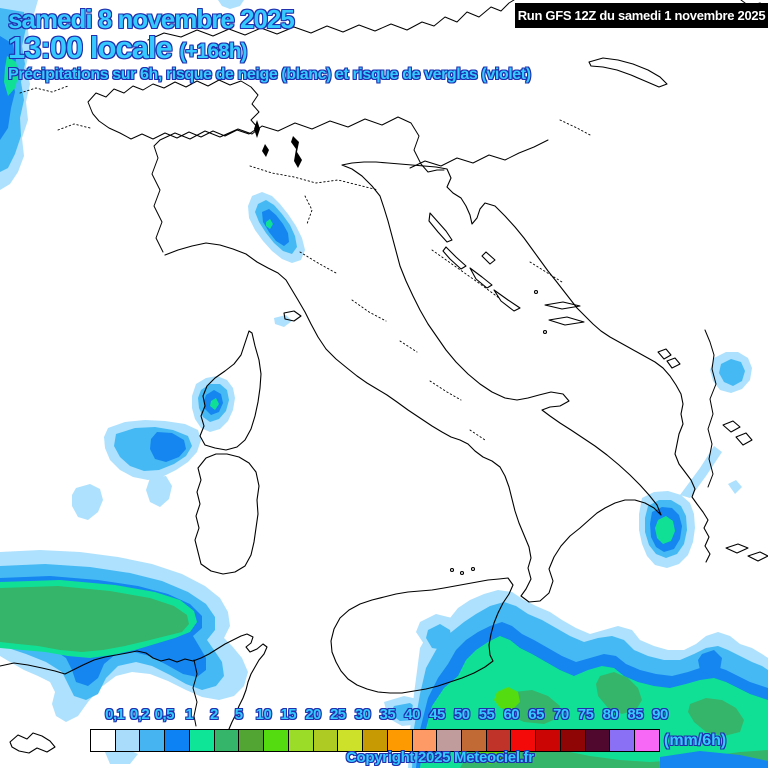 This screenshot has width=768, height=768. I want to click on copyright-text: Copyright 2025 Meteociel.fr, so click(440, 757).